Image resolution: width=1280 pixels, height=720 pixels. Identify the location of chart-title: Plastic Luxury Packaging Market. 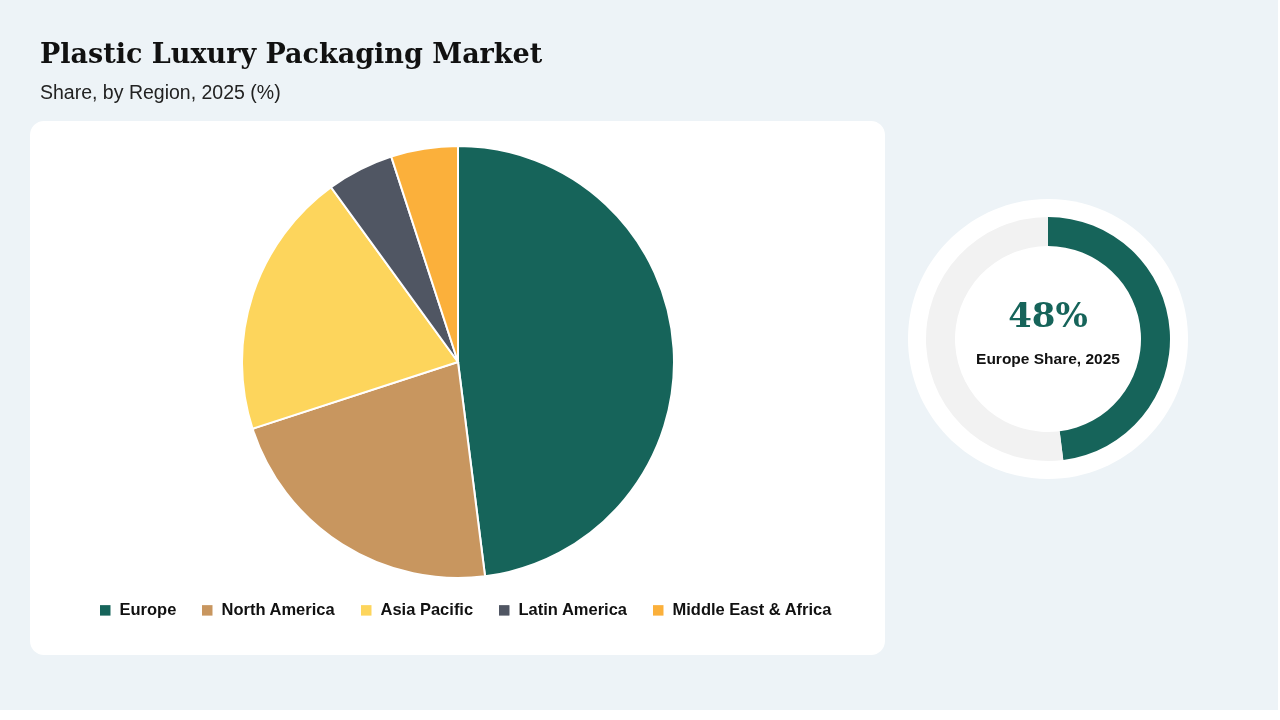
(291, 53).